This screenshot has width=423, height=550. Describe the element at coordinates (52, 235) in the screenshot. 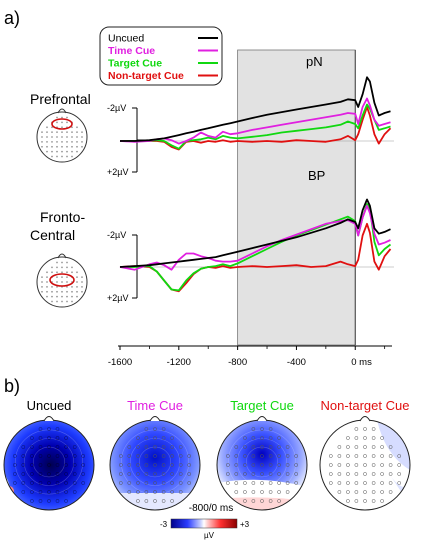

I see `region-label-fronto-central-line2: Central` at that location.